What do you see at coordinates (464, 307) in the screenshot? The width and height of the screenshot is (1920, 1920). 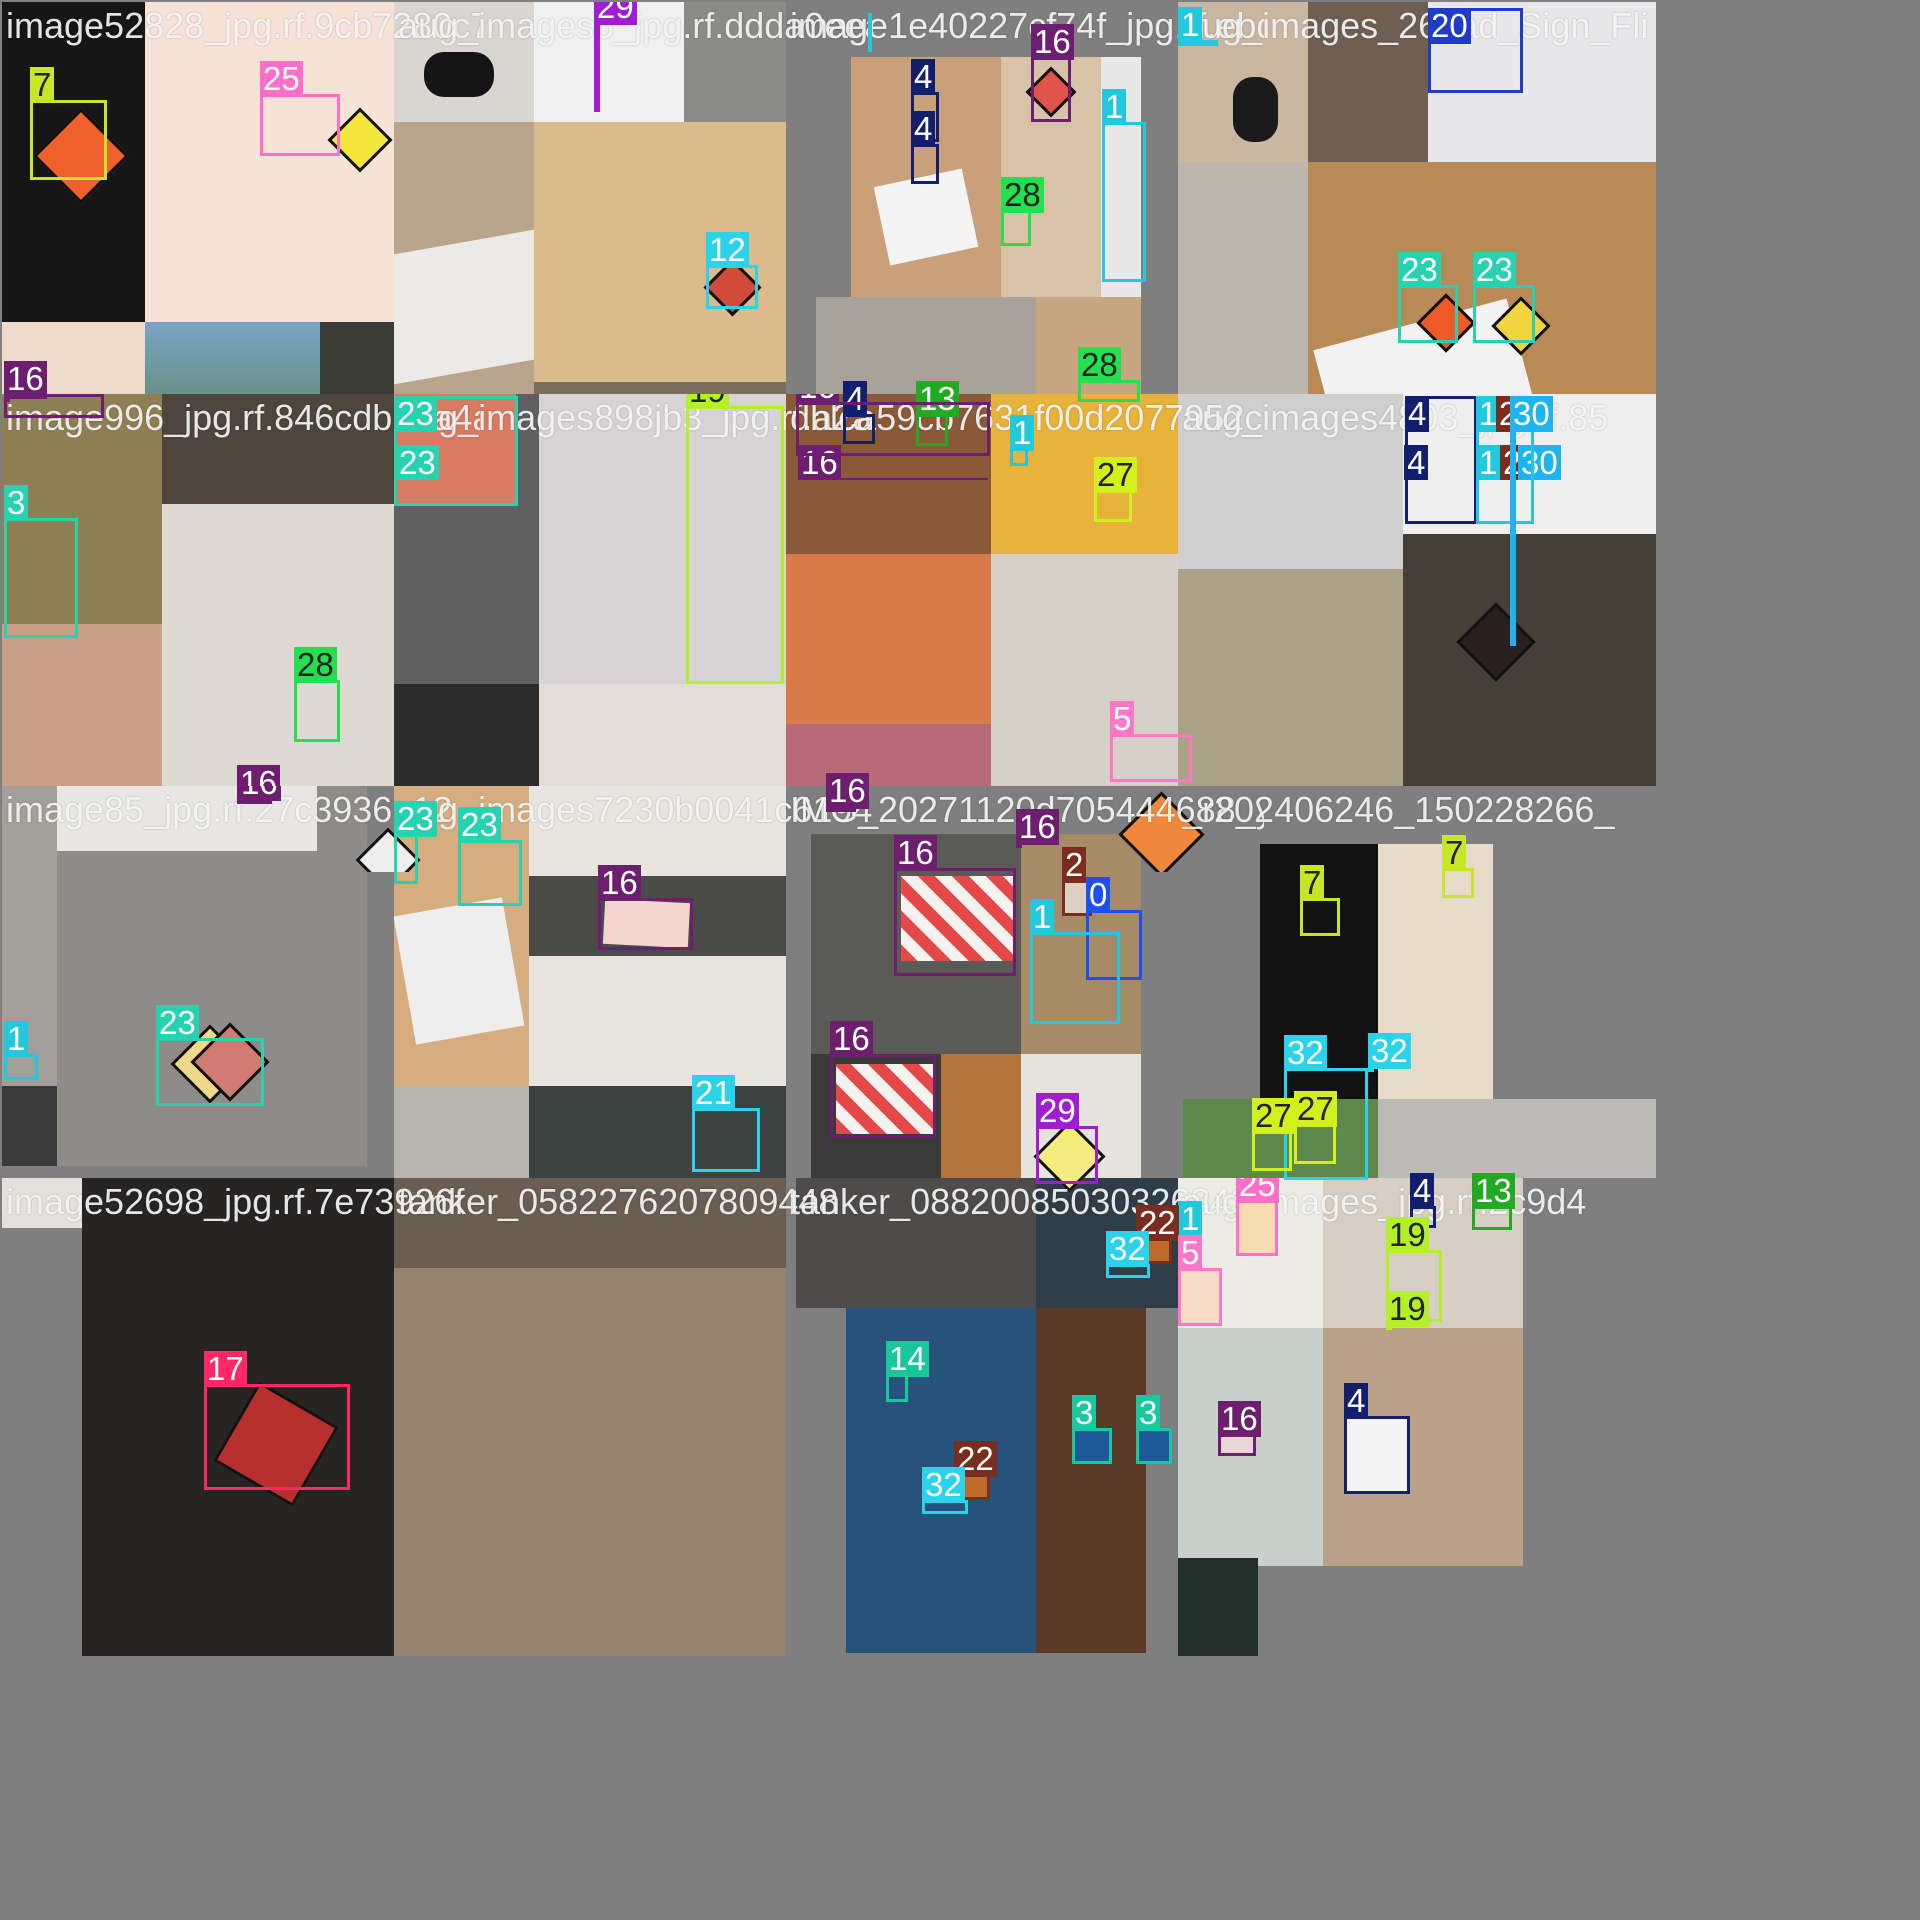 I see `corrosive-label-photo` at bounding box center [464, 307].